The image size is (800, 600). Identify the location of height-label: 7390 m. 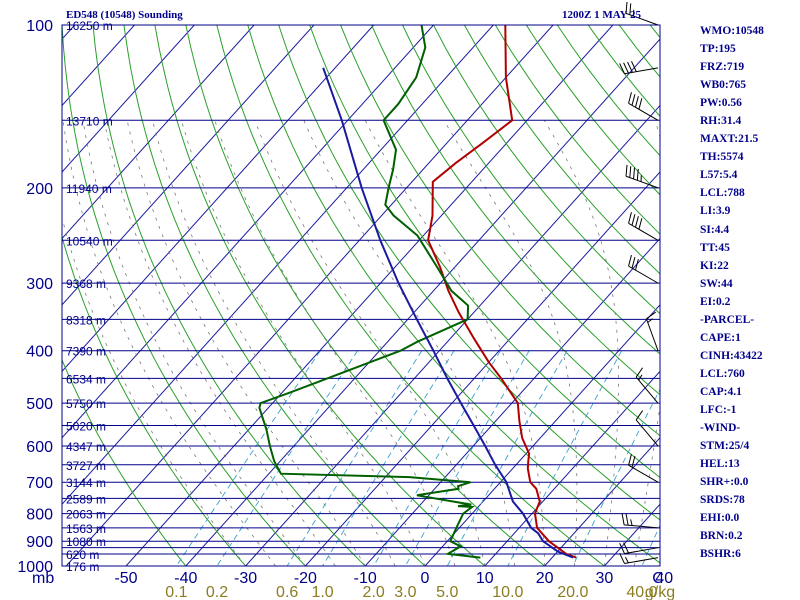
(86, 352).